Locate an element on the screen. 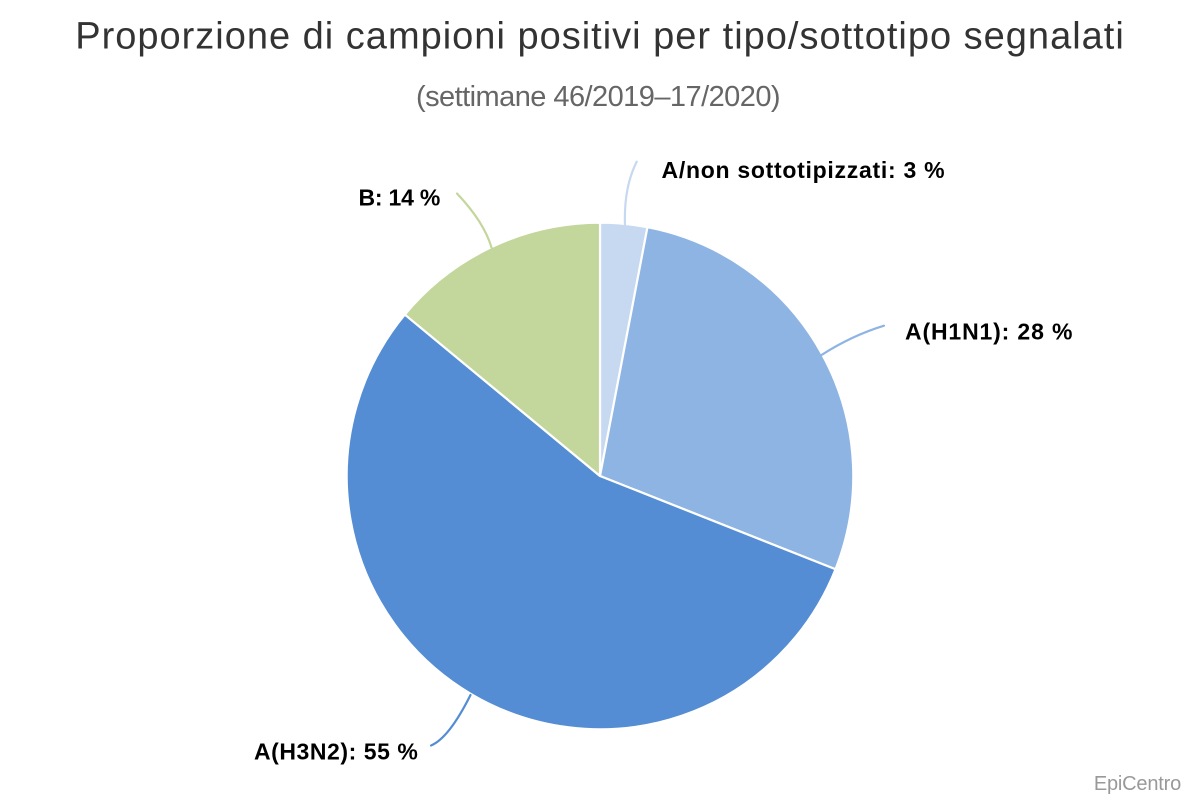 This screenshot has height=800, width=1200. svg-text: B: 14 % is located at coordinates (400, 198).